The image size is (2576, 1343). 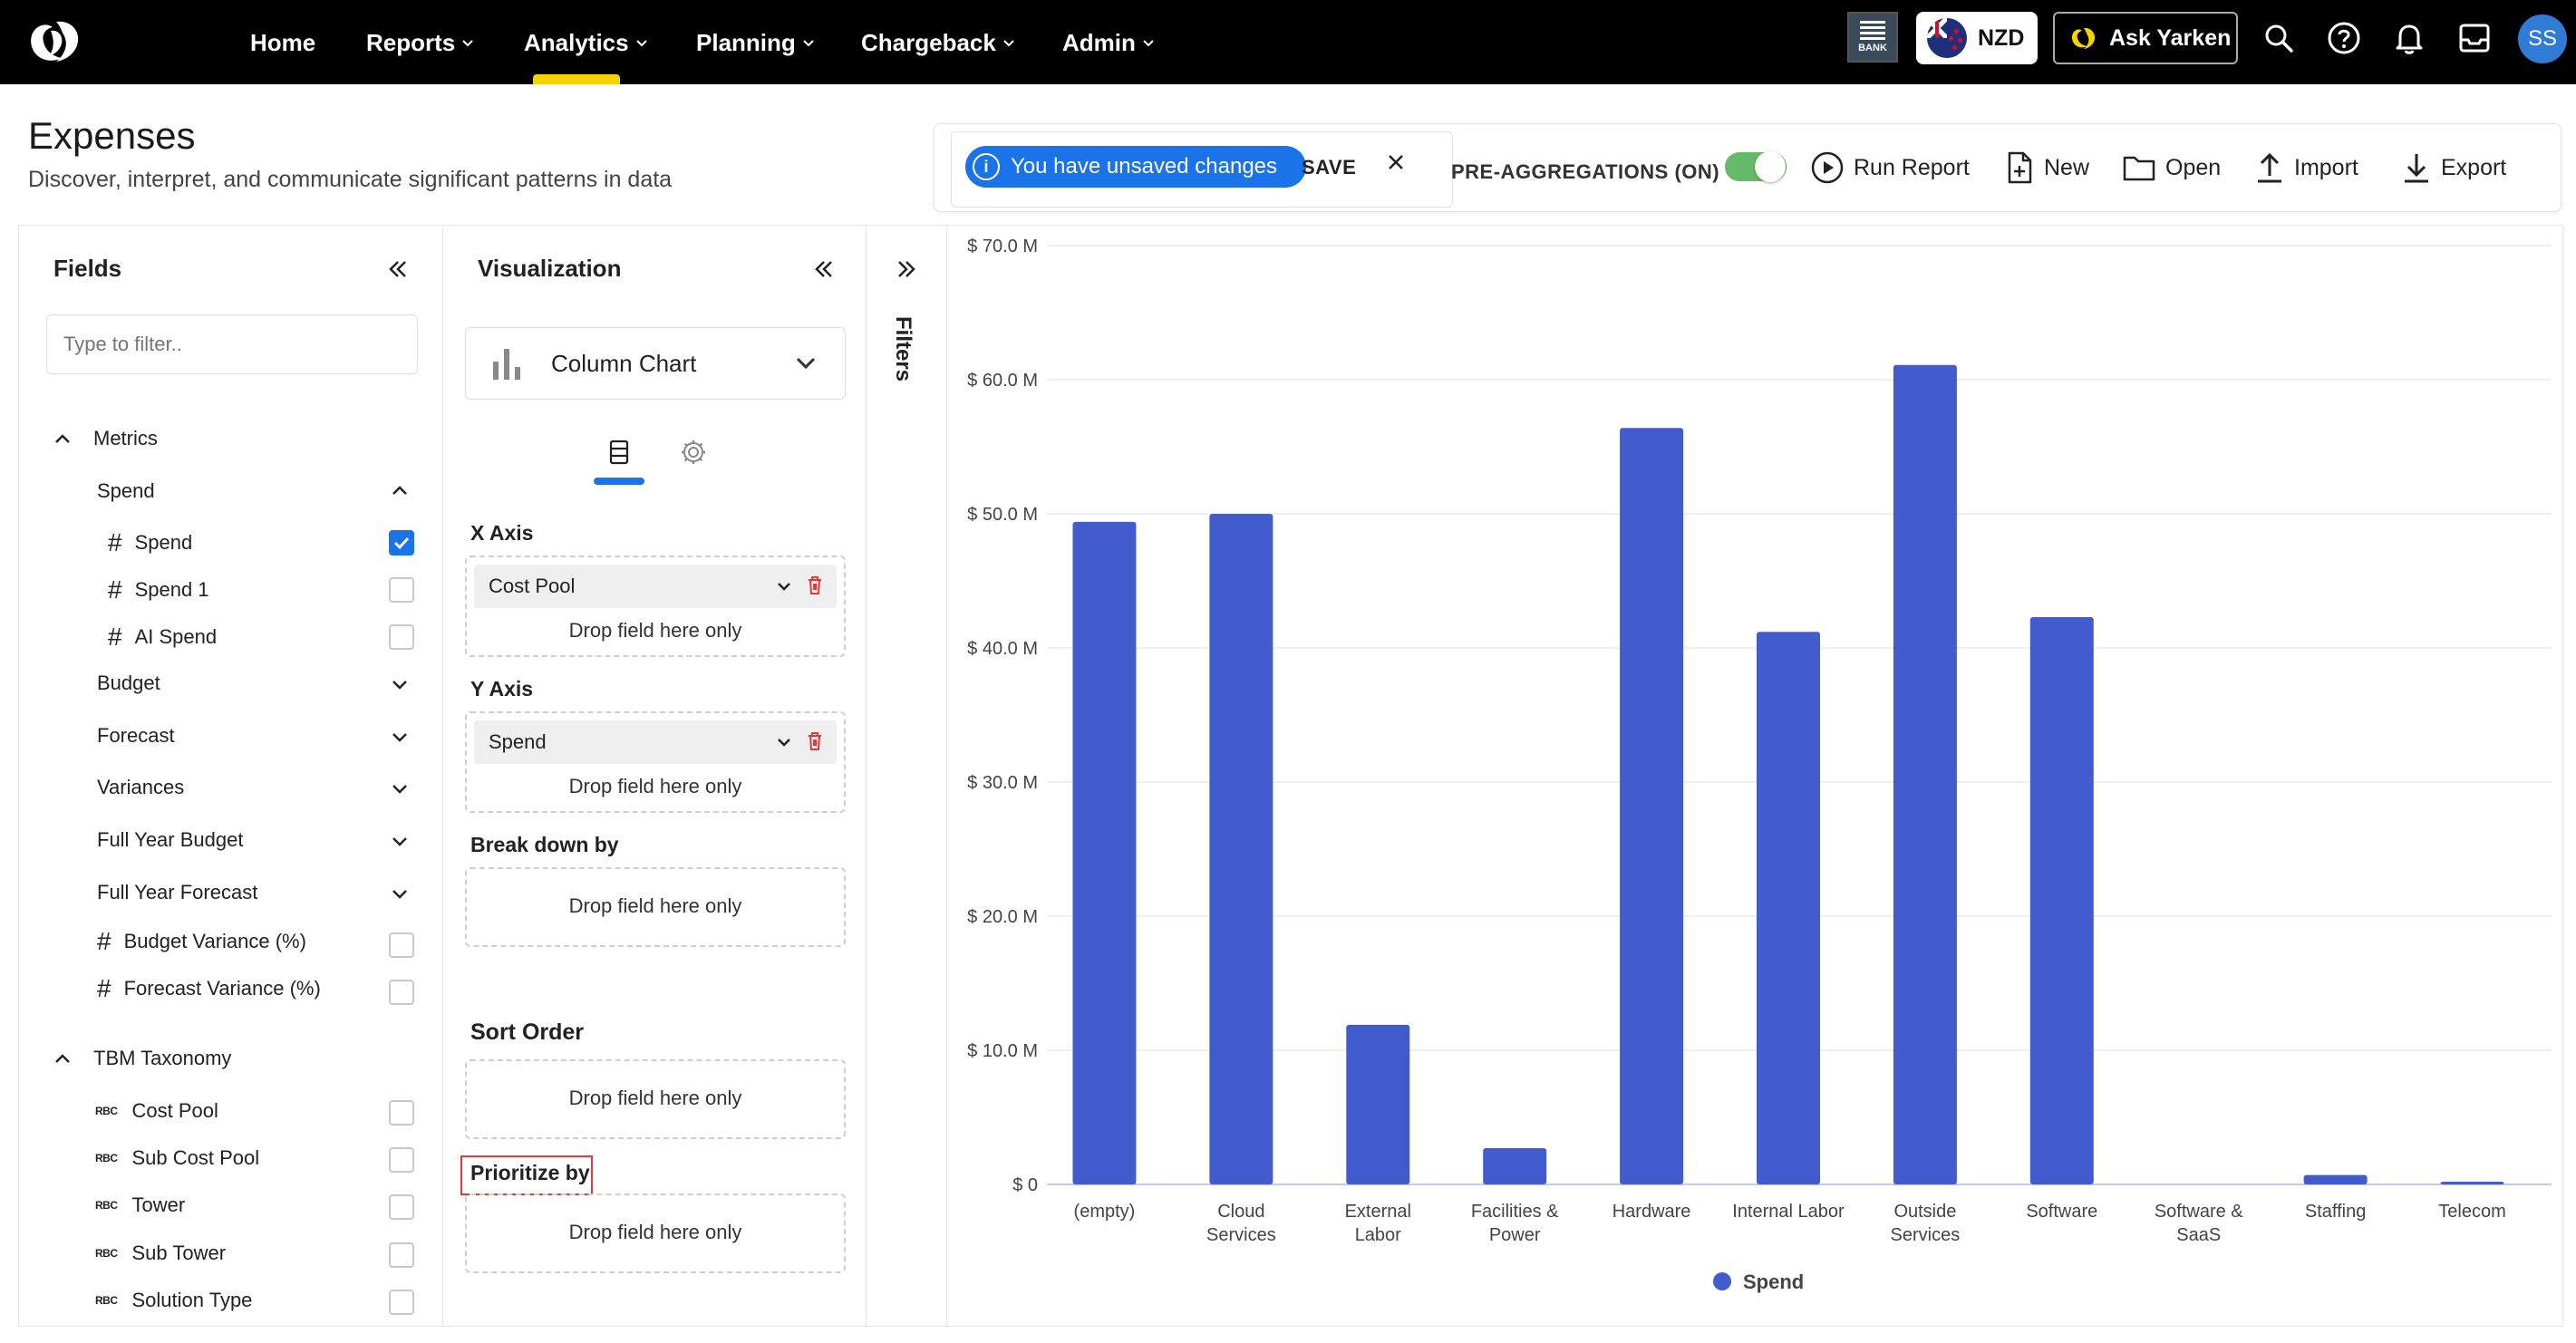 I want to click on chart-type-select: Column Chart, so click(x=655, y=363).